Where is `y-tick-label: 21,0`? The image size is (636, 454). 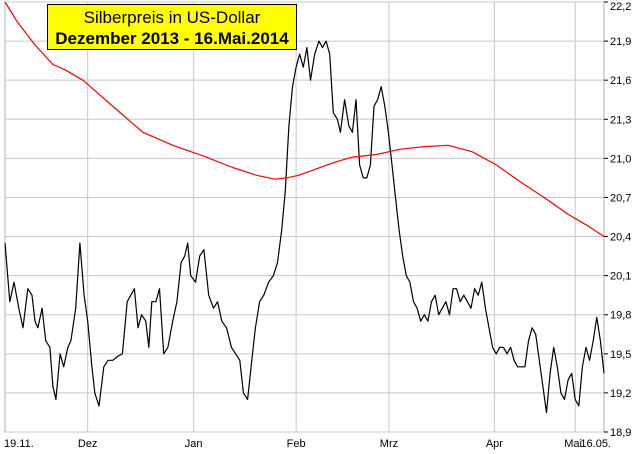
y-tick-label: 21,0 is located at coordinates (620, 159).